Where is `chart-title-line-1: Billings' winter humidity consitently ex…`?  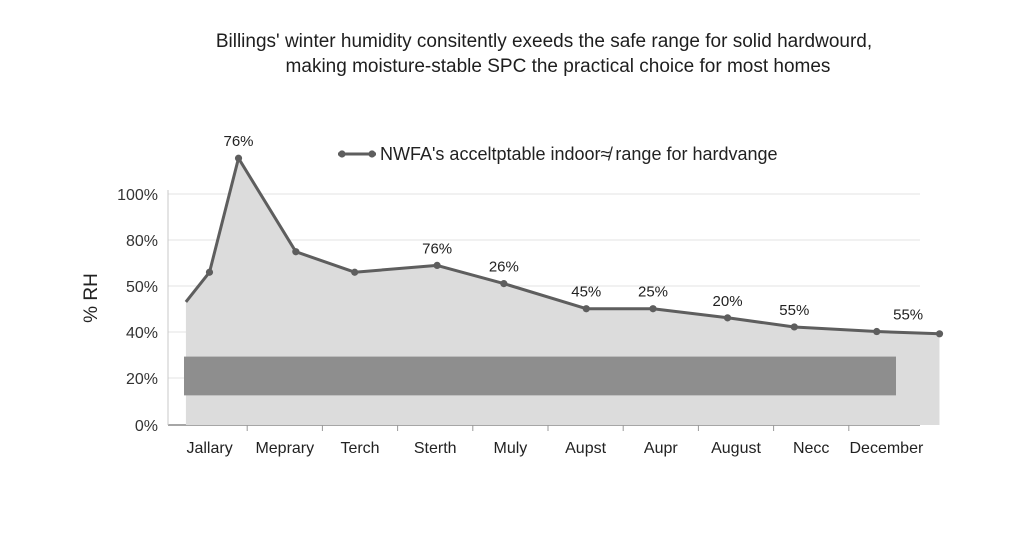
chart-title-line-1: Billings' winter humidity consitently ex… is located at coordinates (544, 41).